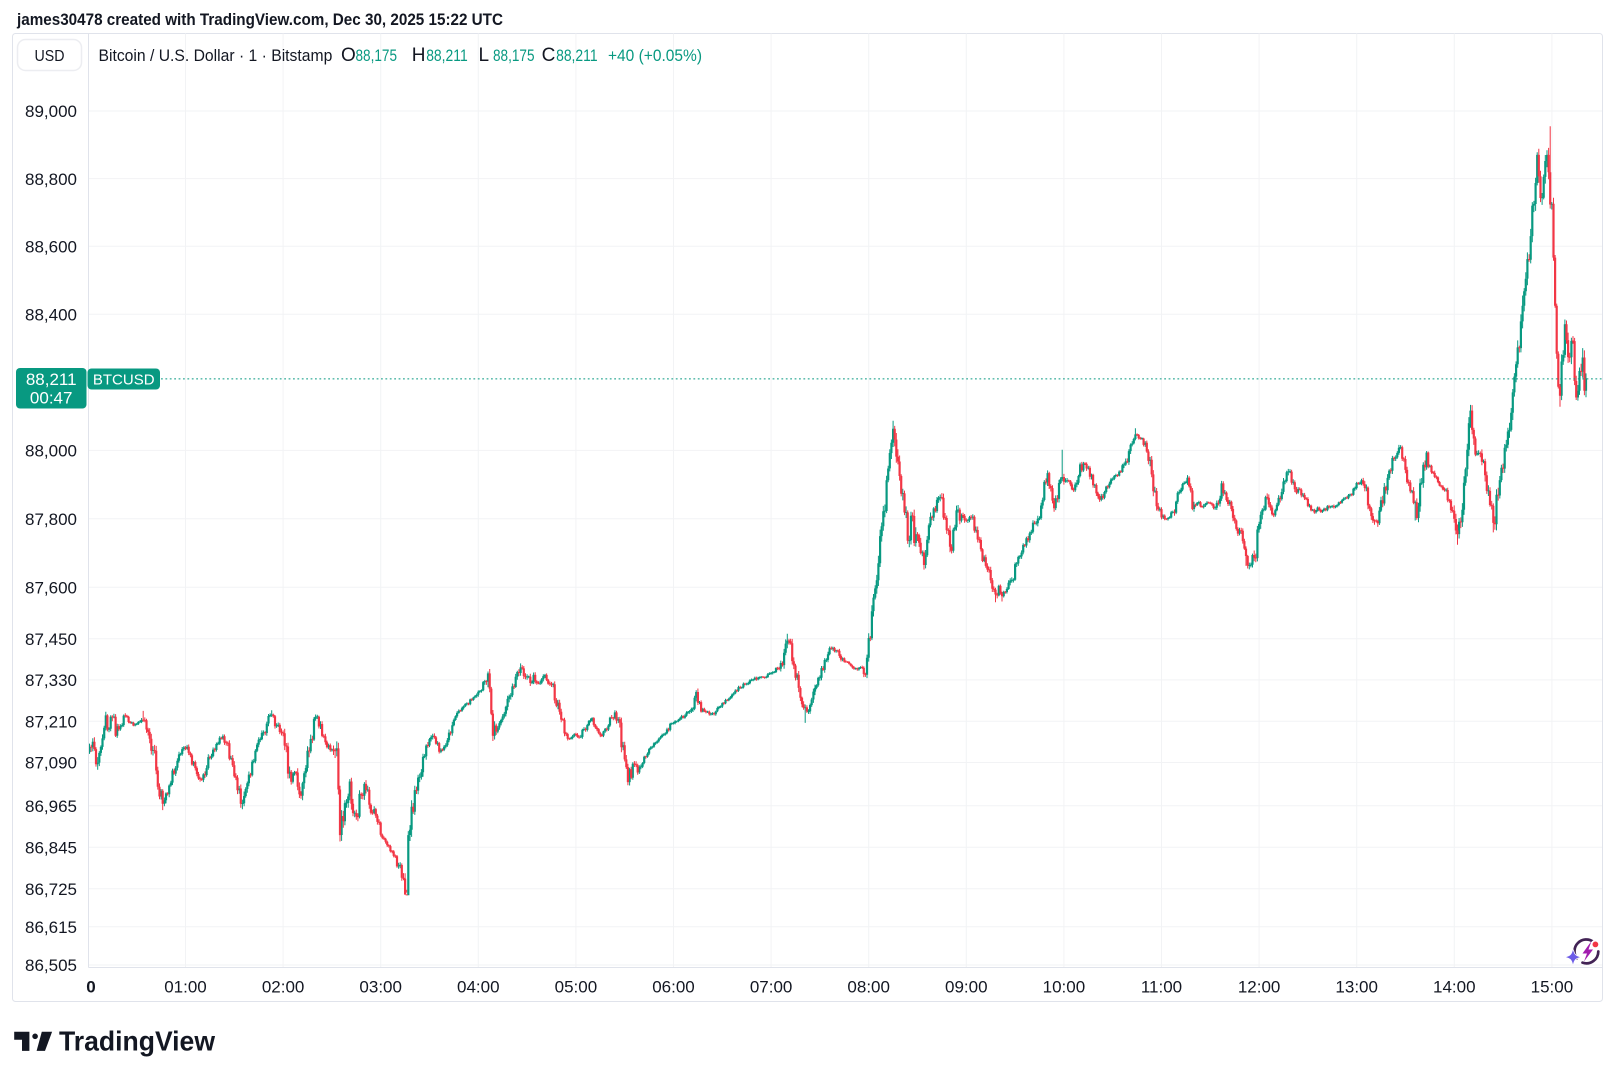 The height and width of the screenshot is (1080, 1616). What do you see at coordinates (484, 55) in the screenshot?
I see `svg-text: L` at bounding box center [484, 55].